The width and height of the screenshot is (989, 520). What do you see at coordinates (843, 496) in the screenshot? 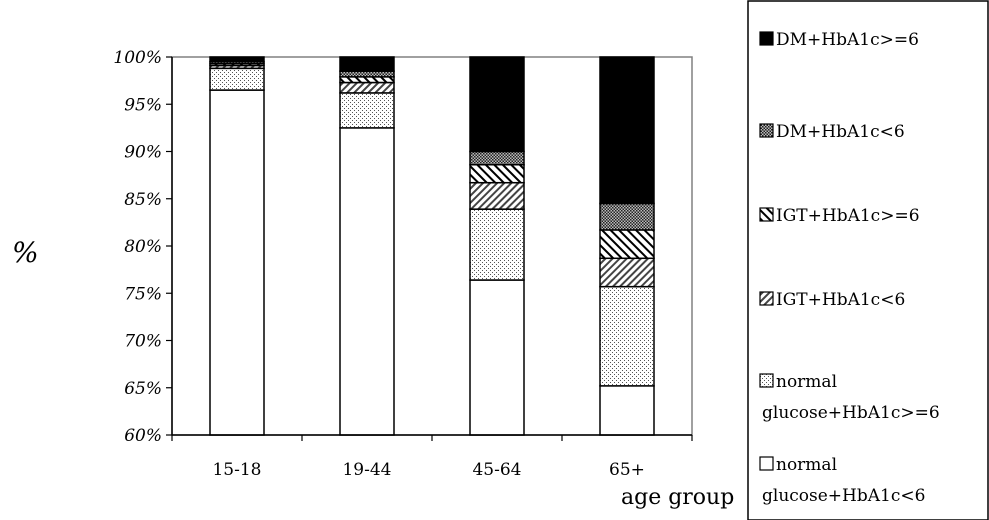
I see `legend-label: glucose+HbA1c<6` at bounding box center [843, 496].